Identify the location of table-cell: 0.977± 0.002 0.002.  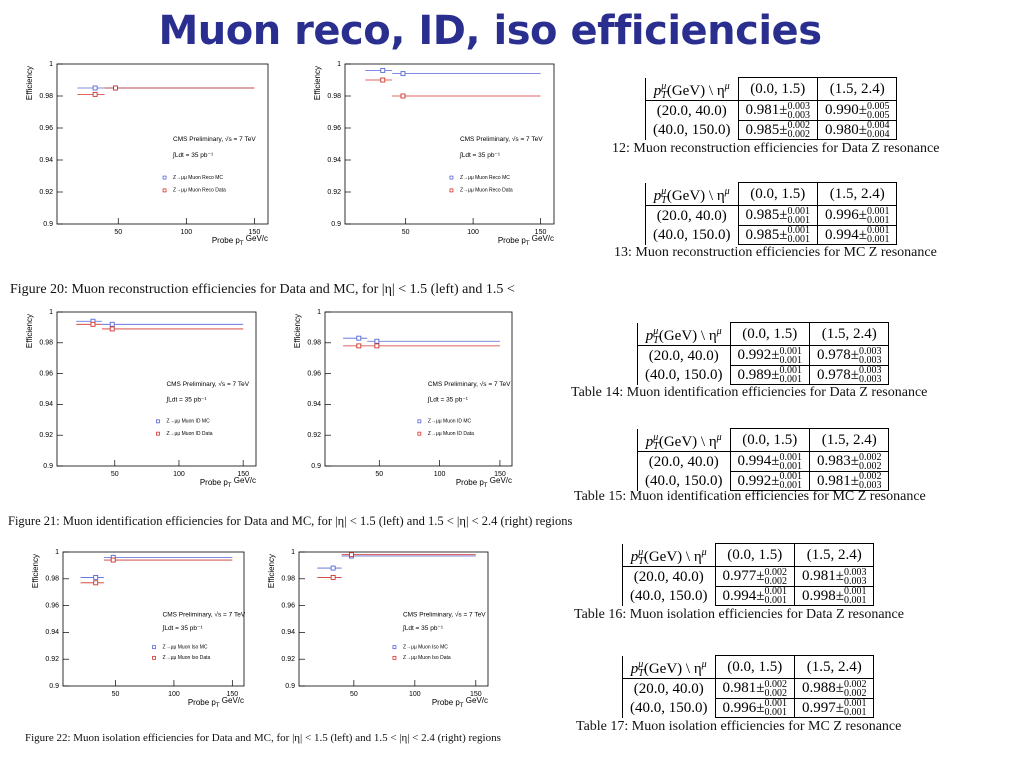
(754, 576).